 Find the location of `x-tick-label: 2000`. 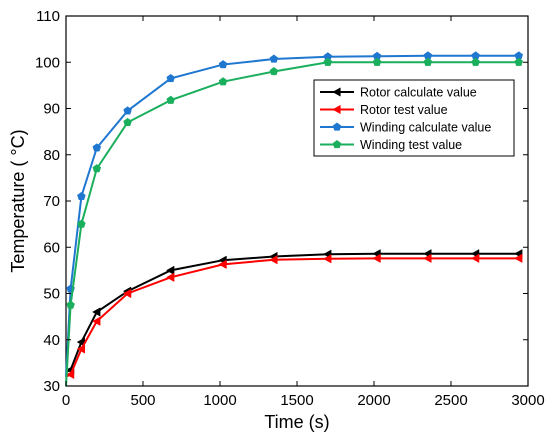

x-tick-label: 2000 is located at coordinates (373, 400).